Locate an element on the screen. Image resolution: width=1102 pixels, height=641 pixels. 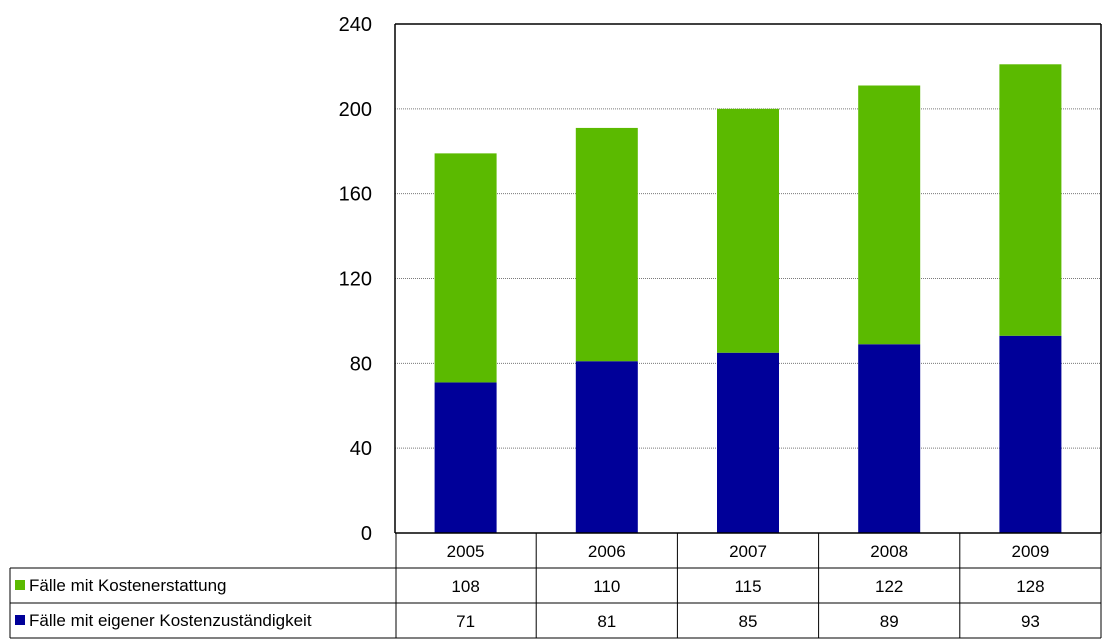
data-table-value: 108 is located at coordinates (465, 586).